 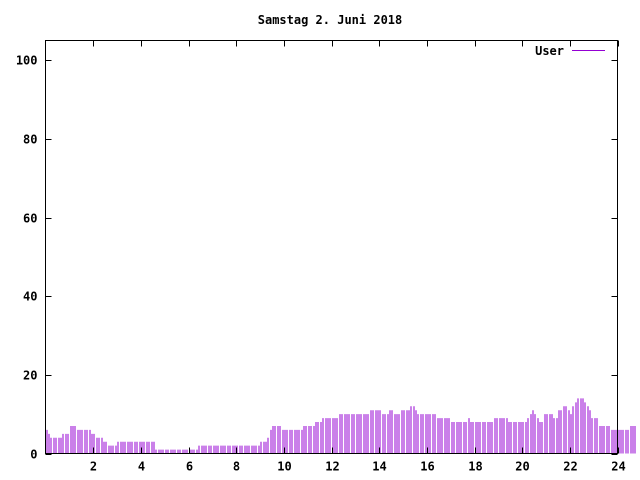 I want to click on x-tick-label: 22, so click(x=570, y=467).